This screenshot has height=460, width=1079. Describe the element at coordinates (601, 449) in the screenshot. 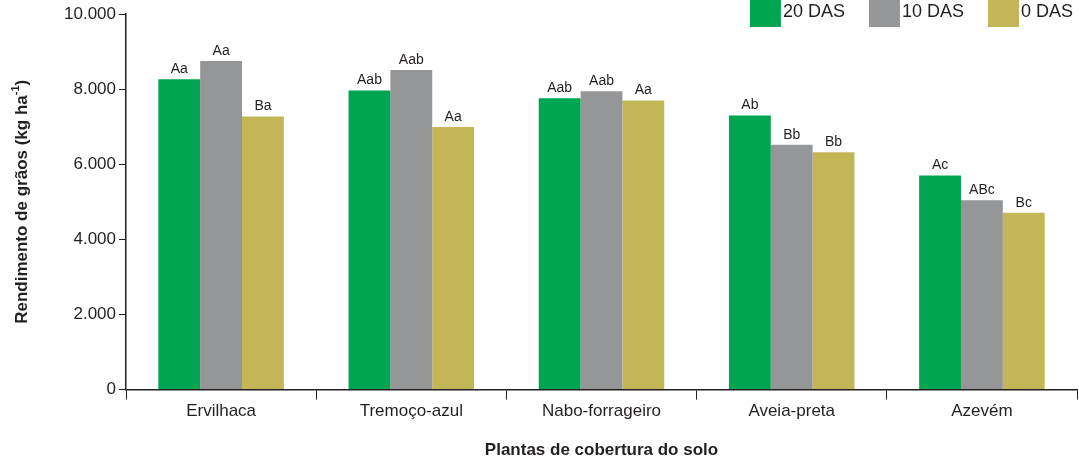

I see `x-axis-title: Plantas de cobertura do solo` at that location.